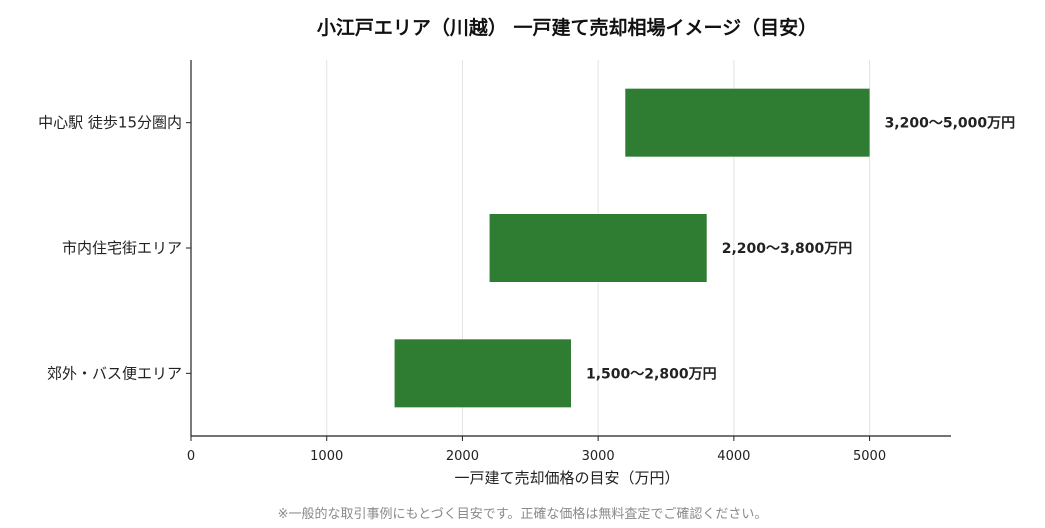 Image resolution: width=1045 pixels, height=528 pixels. Describe the element at coordinates (950, 124) in the screenshot. I see `data-label: 3,200〜5,000万円` at that location.